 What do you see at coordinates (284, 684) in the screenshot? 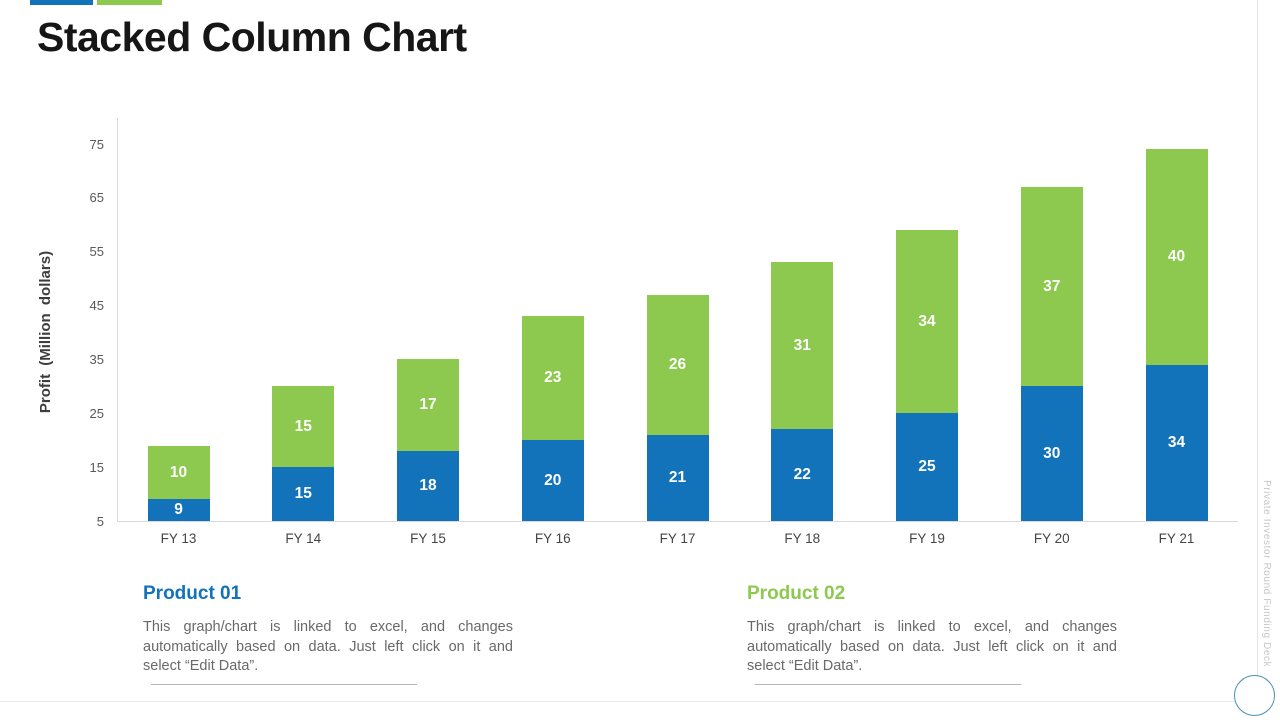
I see `product01-divider` at bounding box center [284, 684].